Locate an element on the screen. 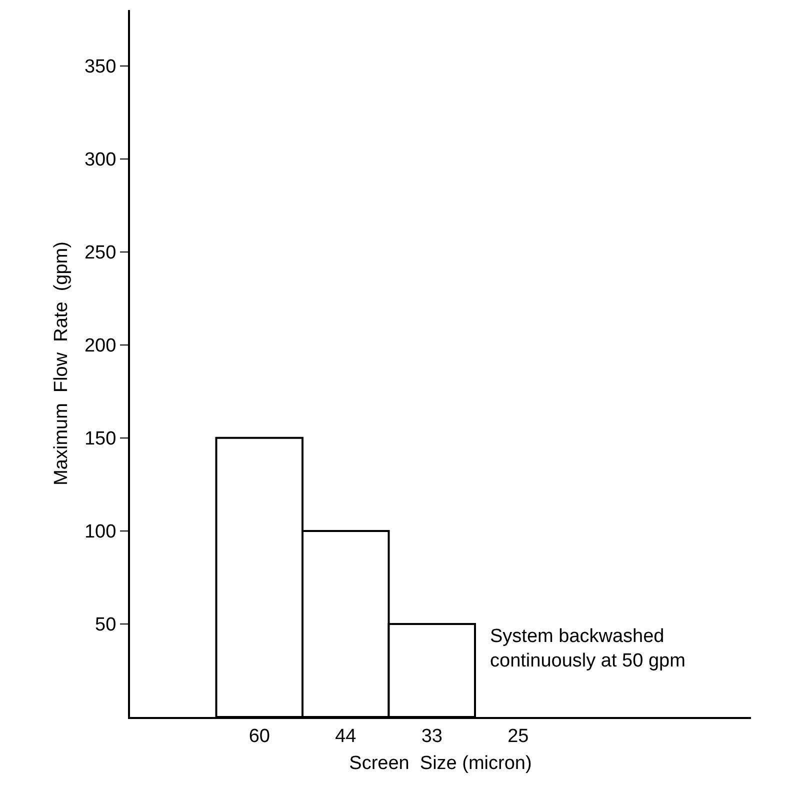 This screenshot has width=811, height=807. annotation: System backwashed continuously at 50 gpm is located at coordinates (588, 649).